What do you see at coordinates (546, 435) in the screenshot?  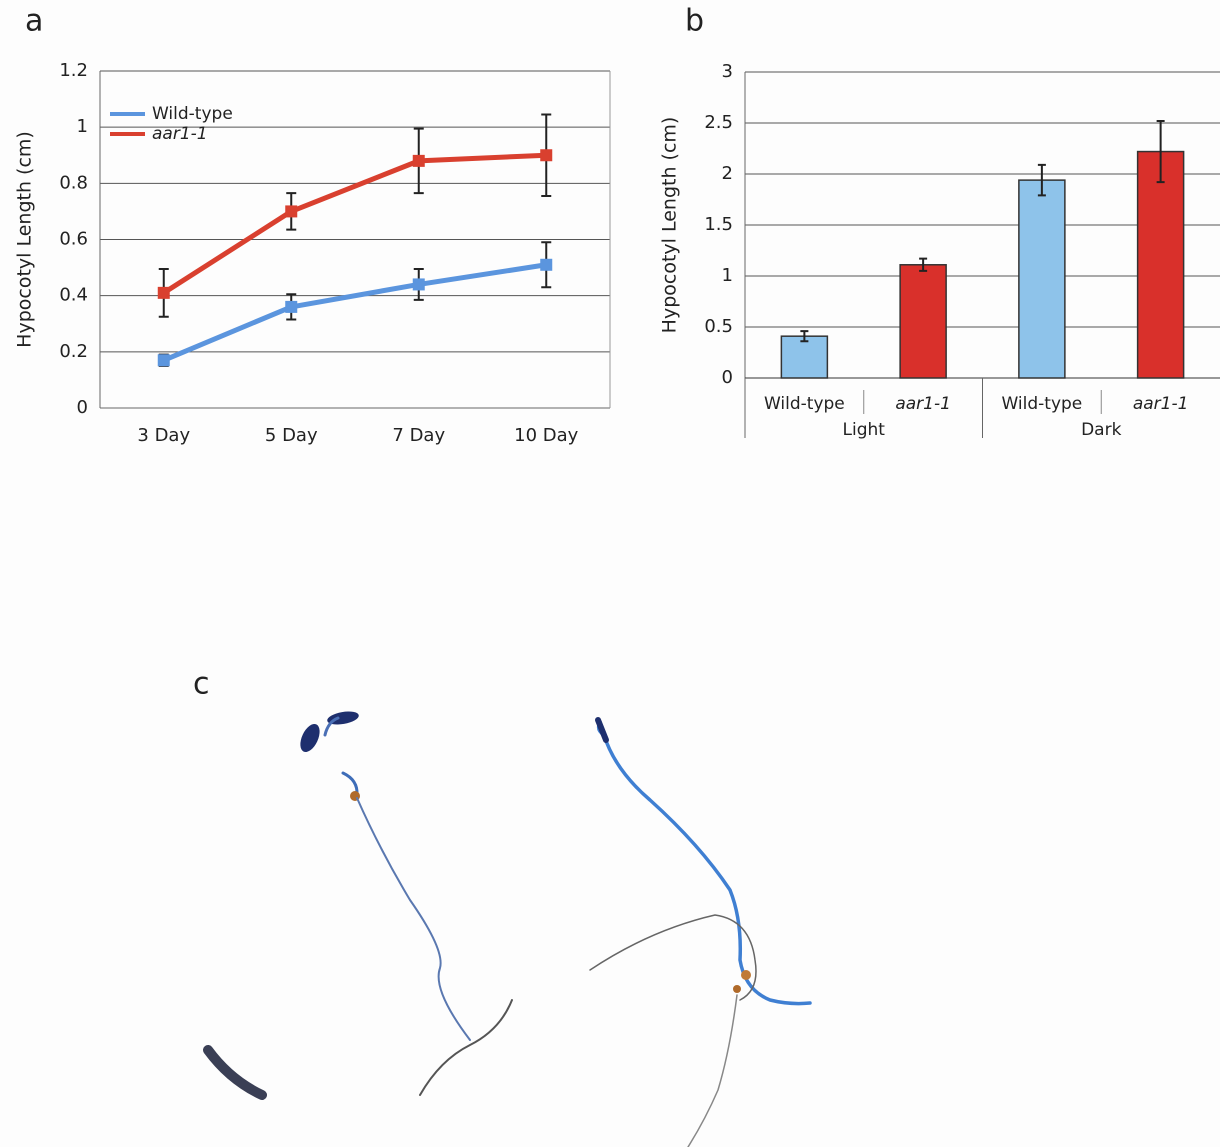 I see `x-tick-label: 10 Day` at bounding box center [546, 435].